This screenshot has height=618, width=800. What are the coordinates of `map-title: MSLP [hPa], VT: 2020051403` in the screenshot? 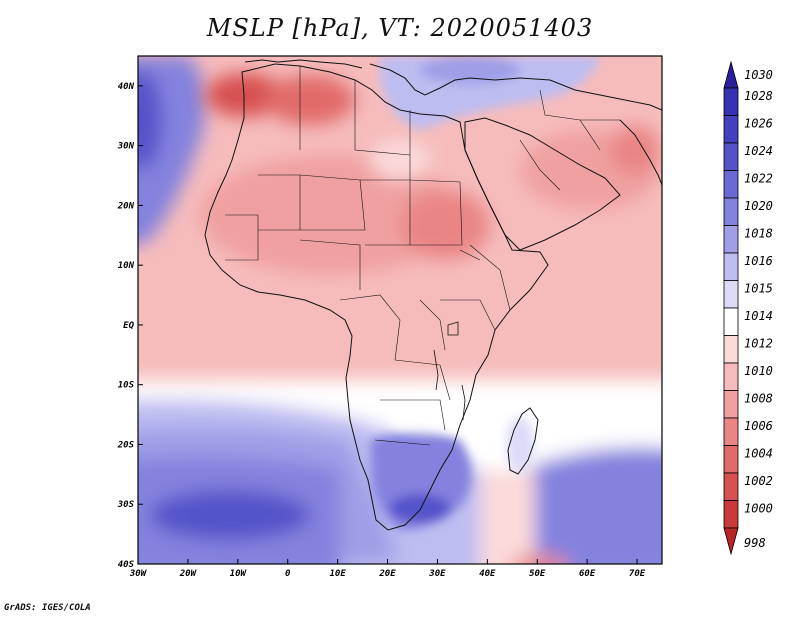 It's located at (400, 28).